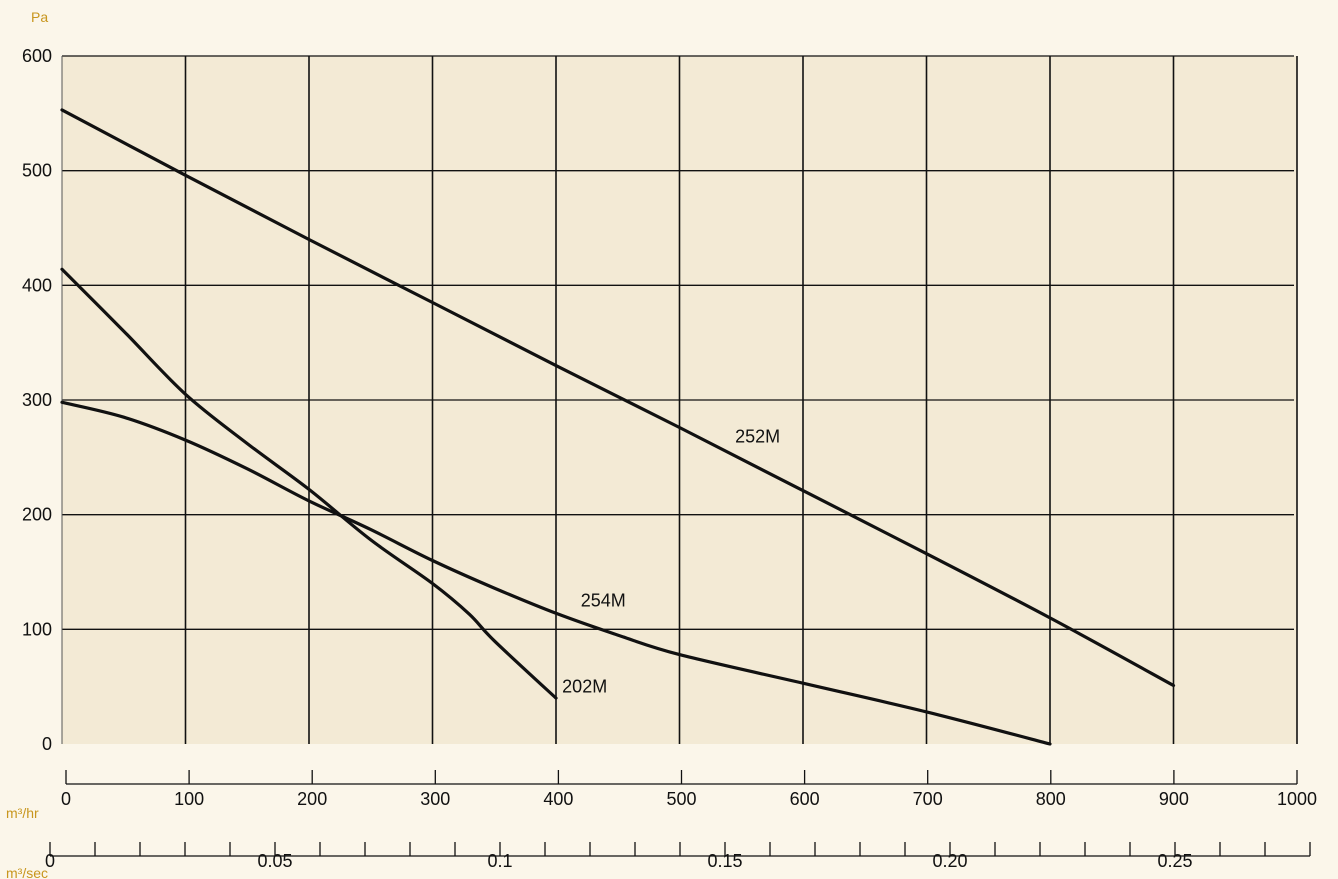  What do you see at coordinates (37, 56) in the screenshot?
I see `y-tick-label: 600` at bounding box center [37, 56].